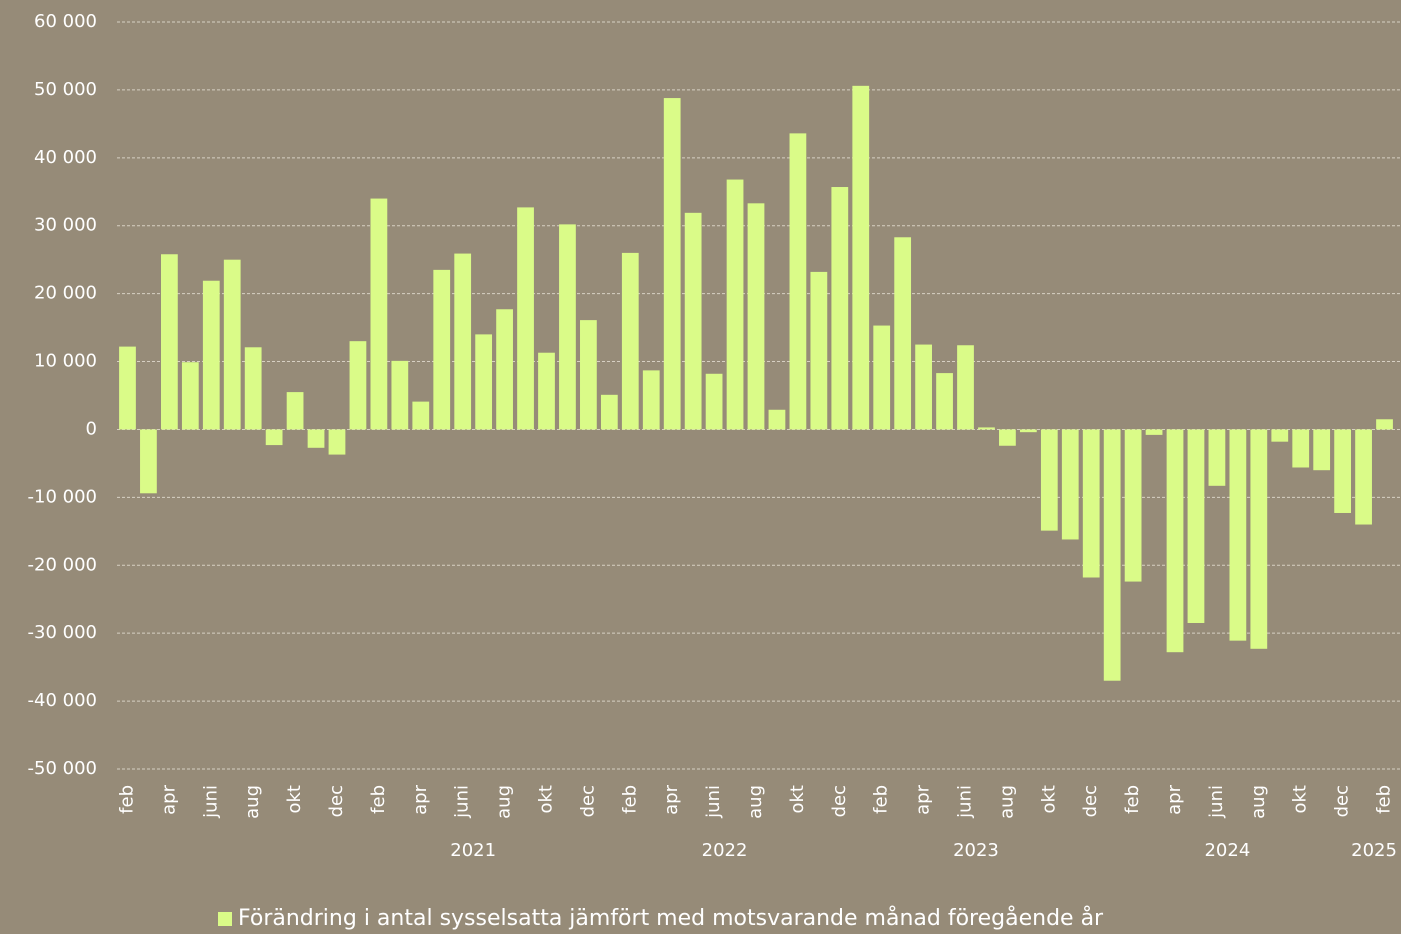 The image size is (1401, 934). Describe the element at coordinates (65, 89) in the screenshot. I see `y-tick-label: 50 000` at that location.